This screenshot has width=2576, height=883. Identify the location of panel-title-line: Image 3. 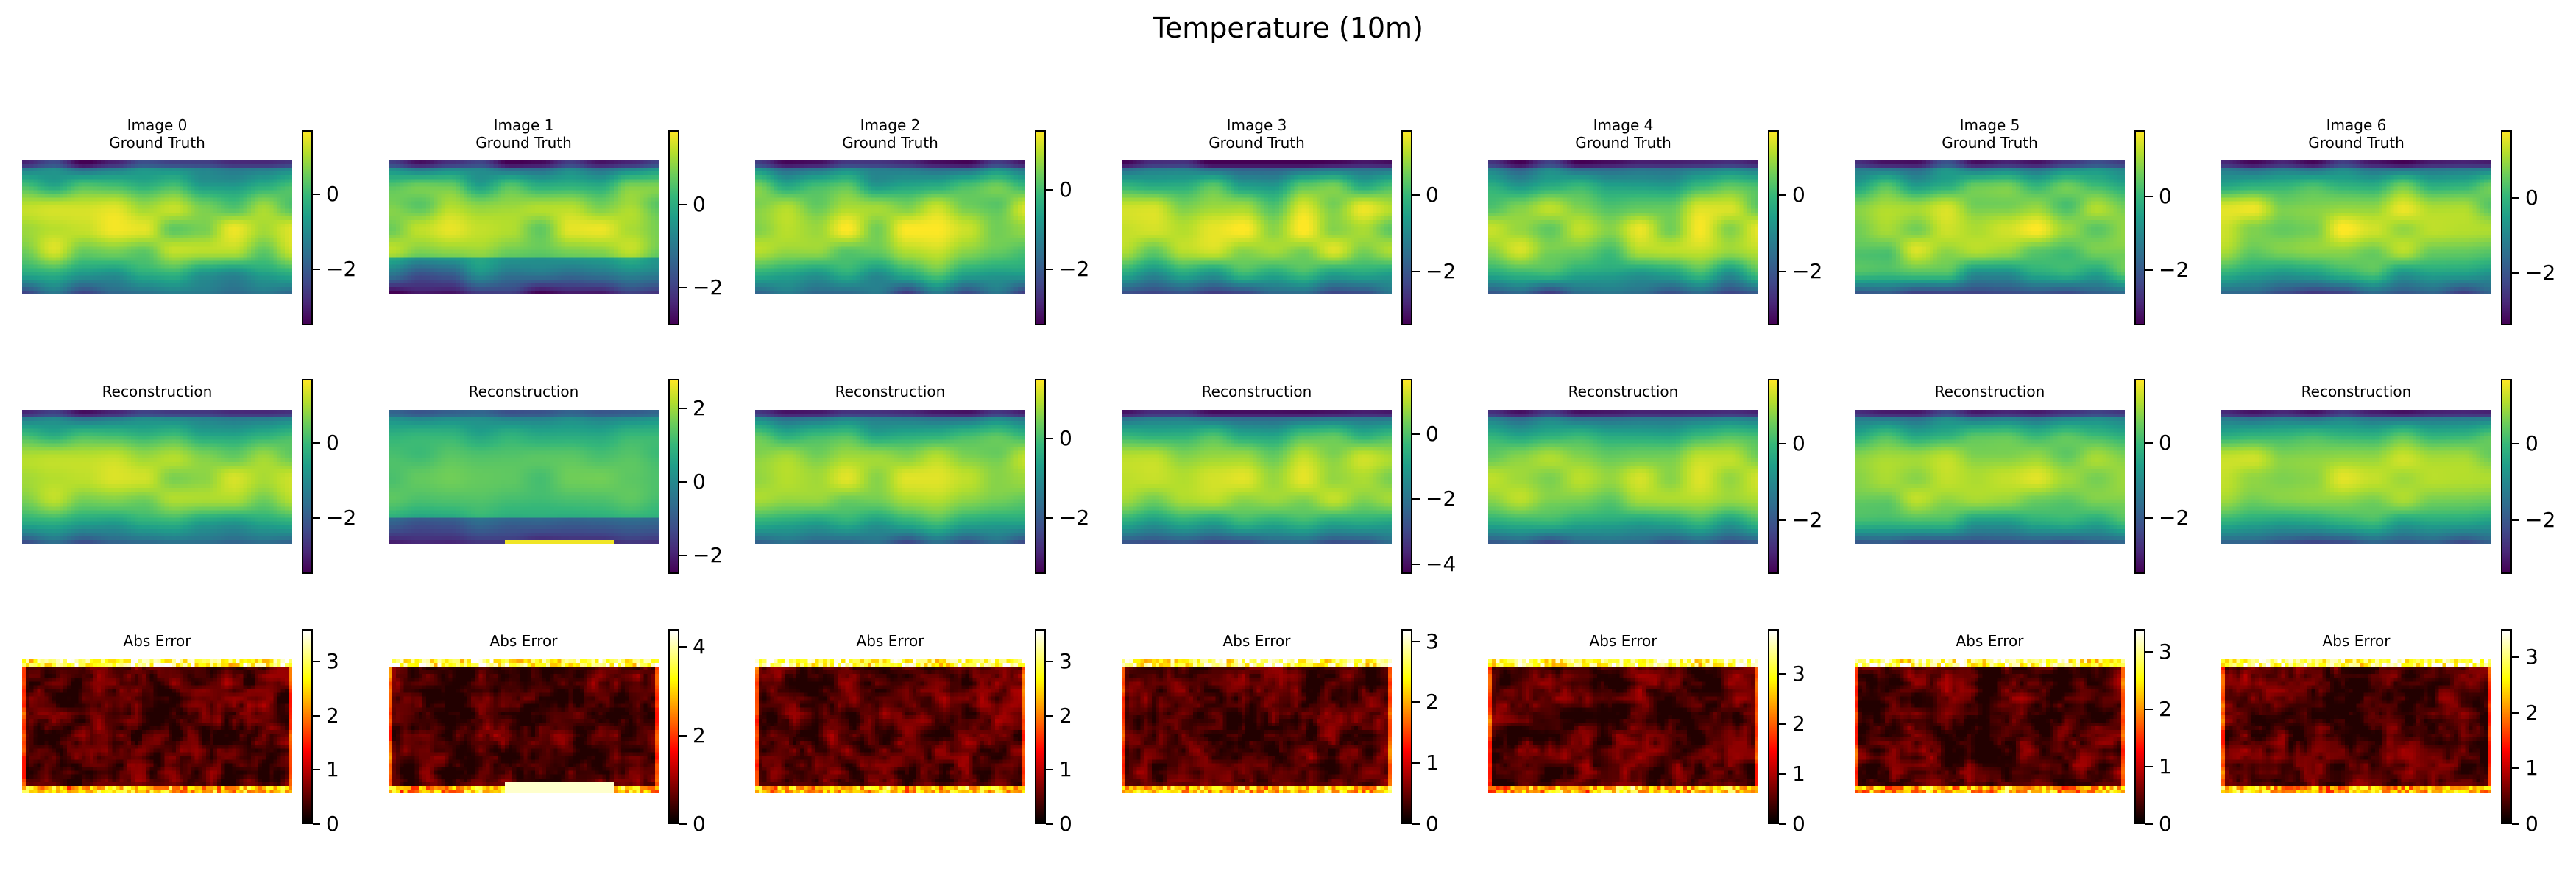
(1256, 125).